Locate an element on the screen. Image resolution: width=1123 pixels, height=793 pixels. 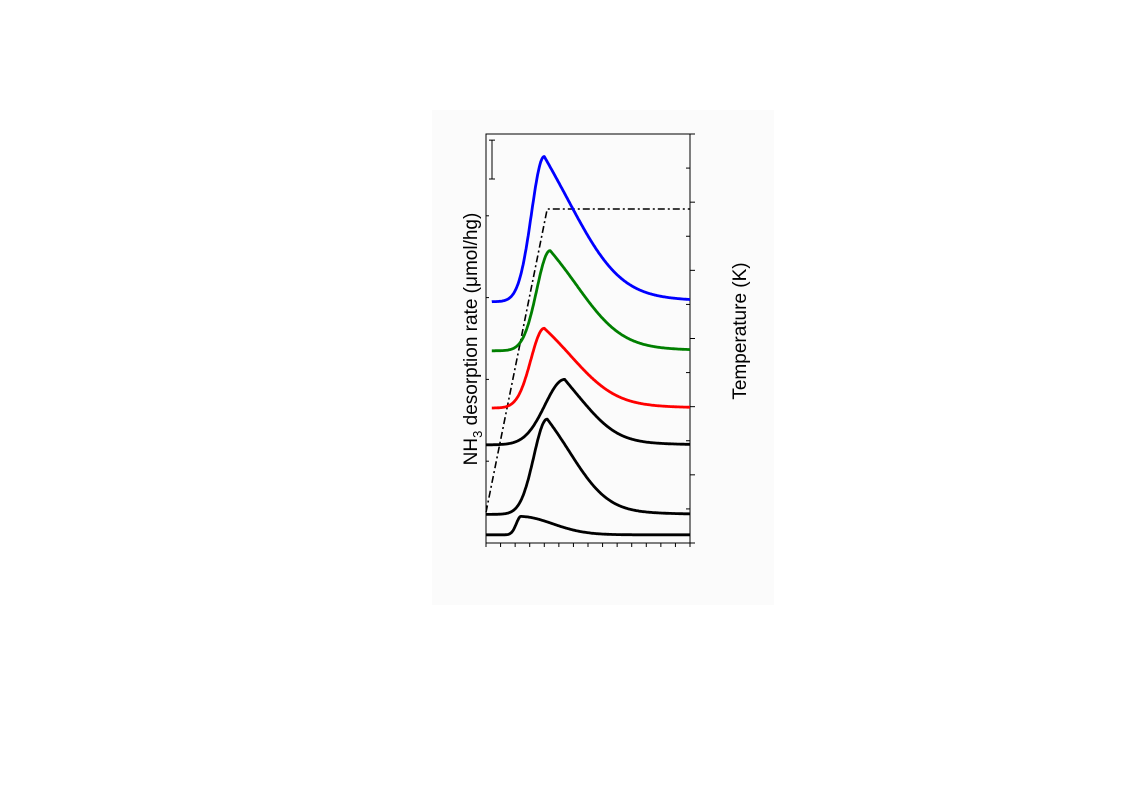
desorption-series-group is located at coordinates (588, 346).